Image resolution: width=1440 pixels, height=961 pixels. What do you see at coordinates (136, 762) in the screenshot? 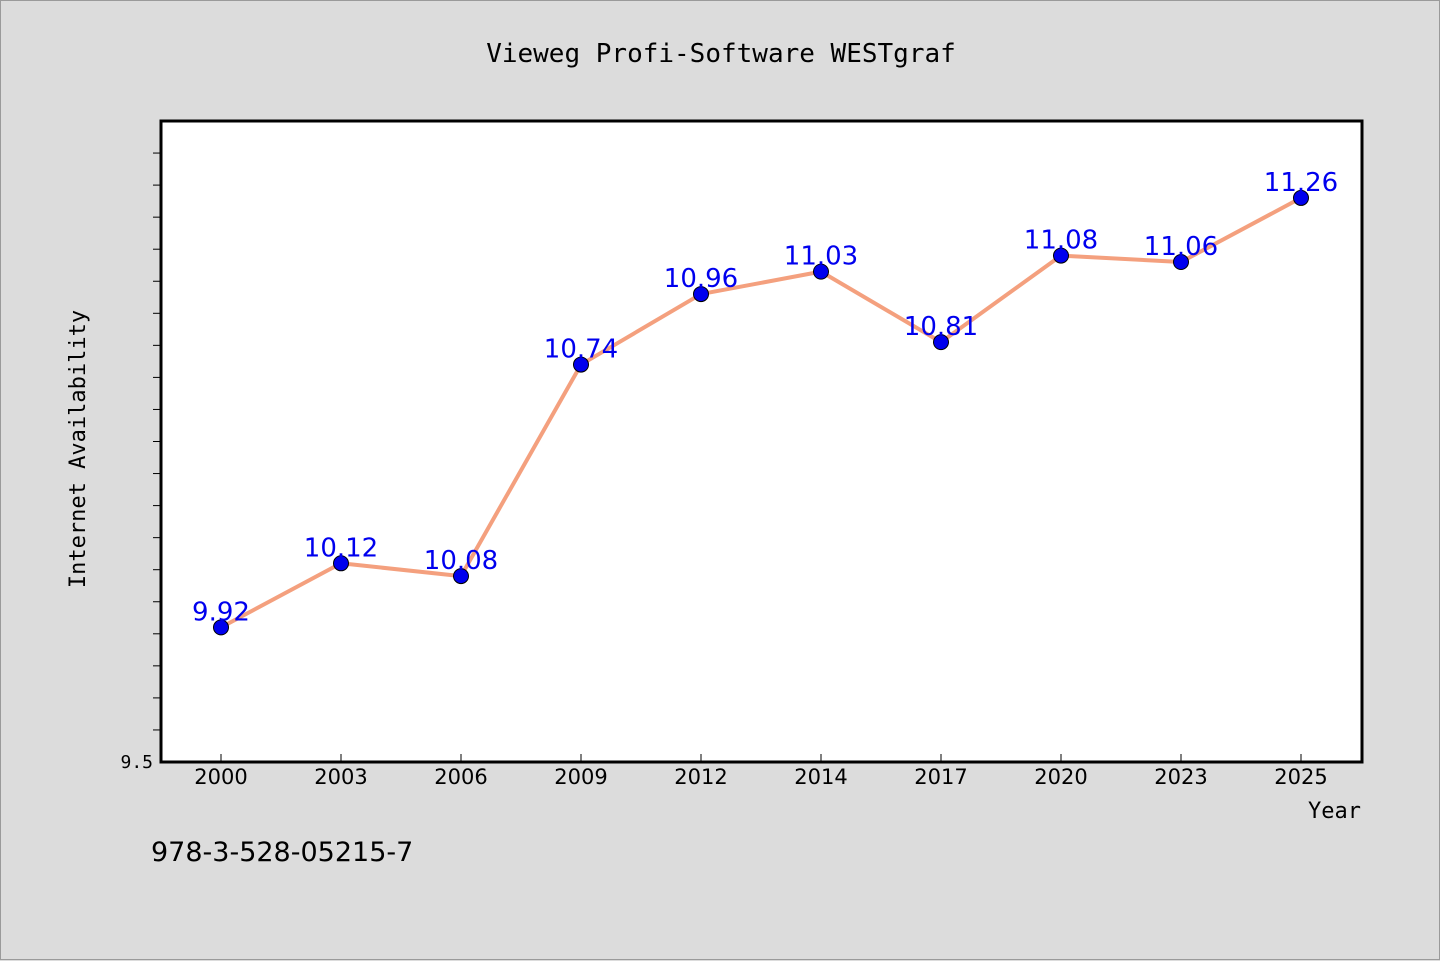
I see `y-tick-label: 9.5` at bounding box center [136, 762].